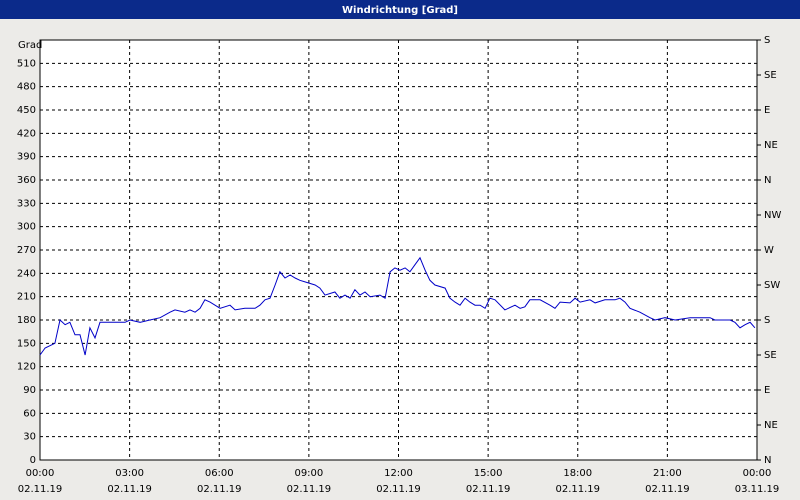  Describe the element at coordinates (219, 473) in the screenshot. I see `x-tick-label: 06:00` at that location.